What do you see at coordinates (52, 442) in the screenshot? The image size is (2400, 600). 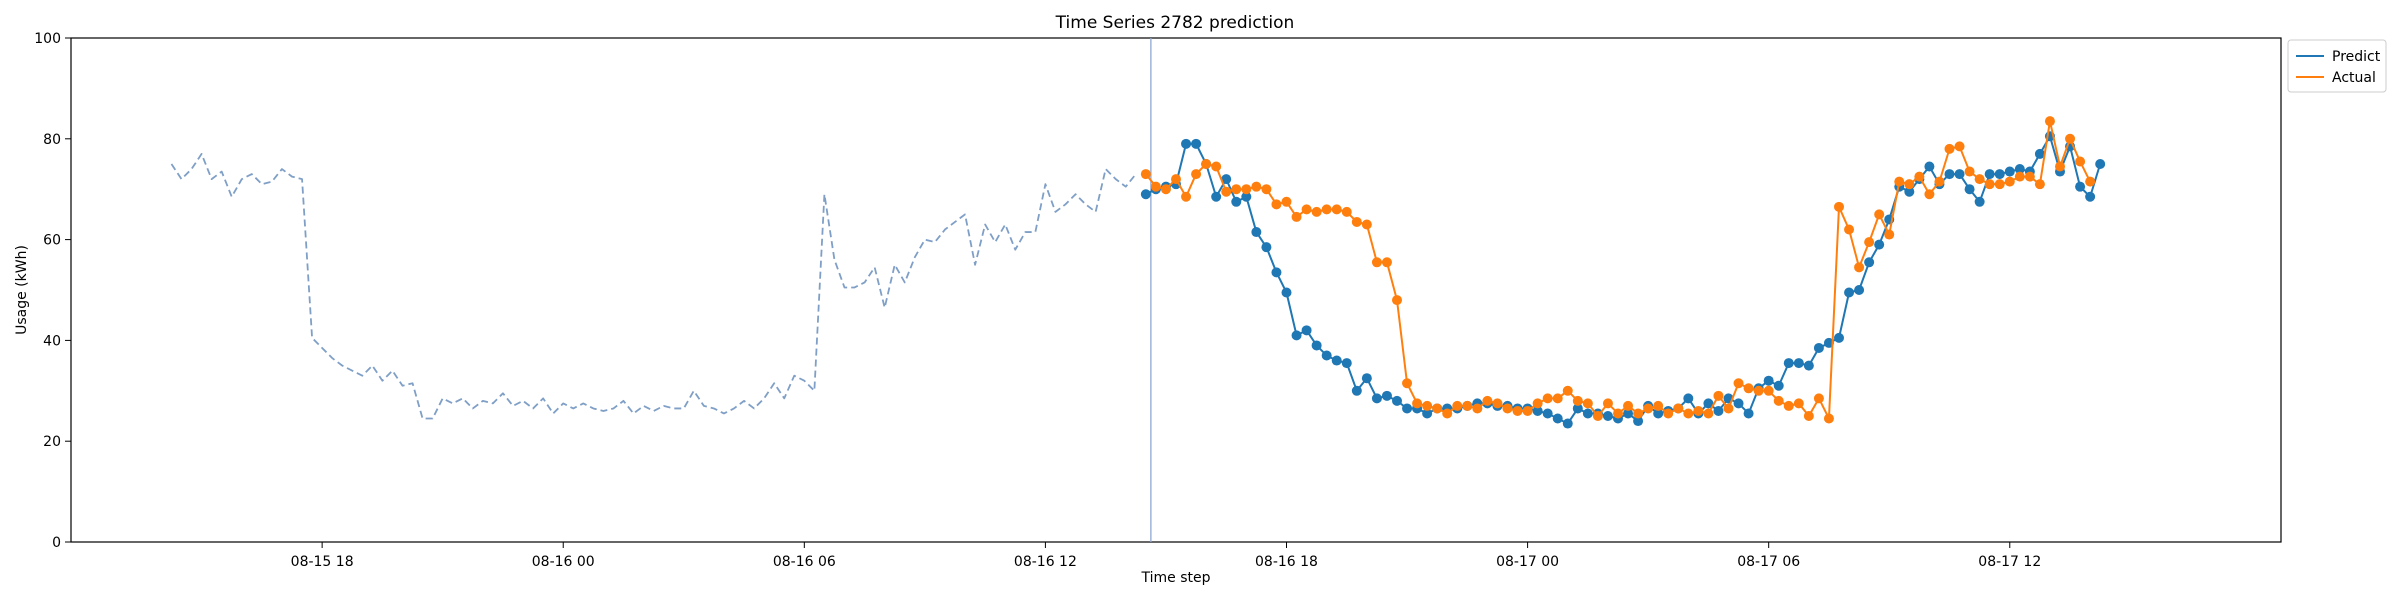 I see `y-tick-label: 20` at bounding box center [52, 442].